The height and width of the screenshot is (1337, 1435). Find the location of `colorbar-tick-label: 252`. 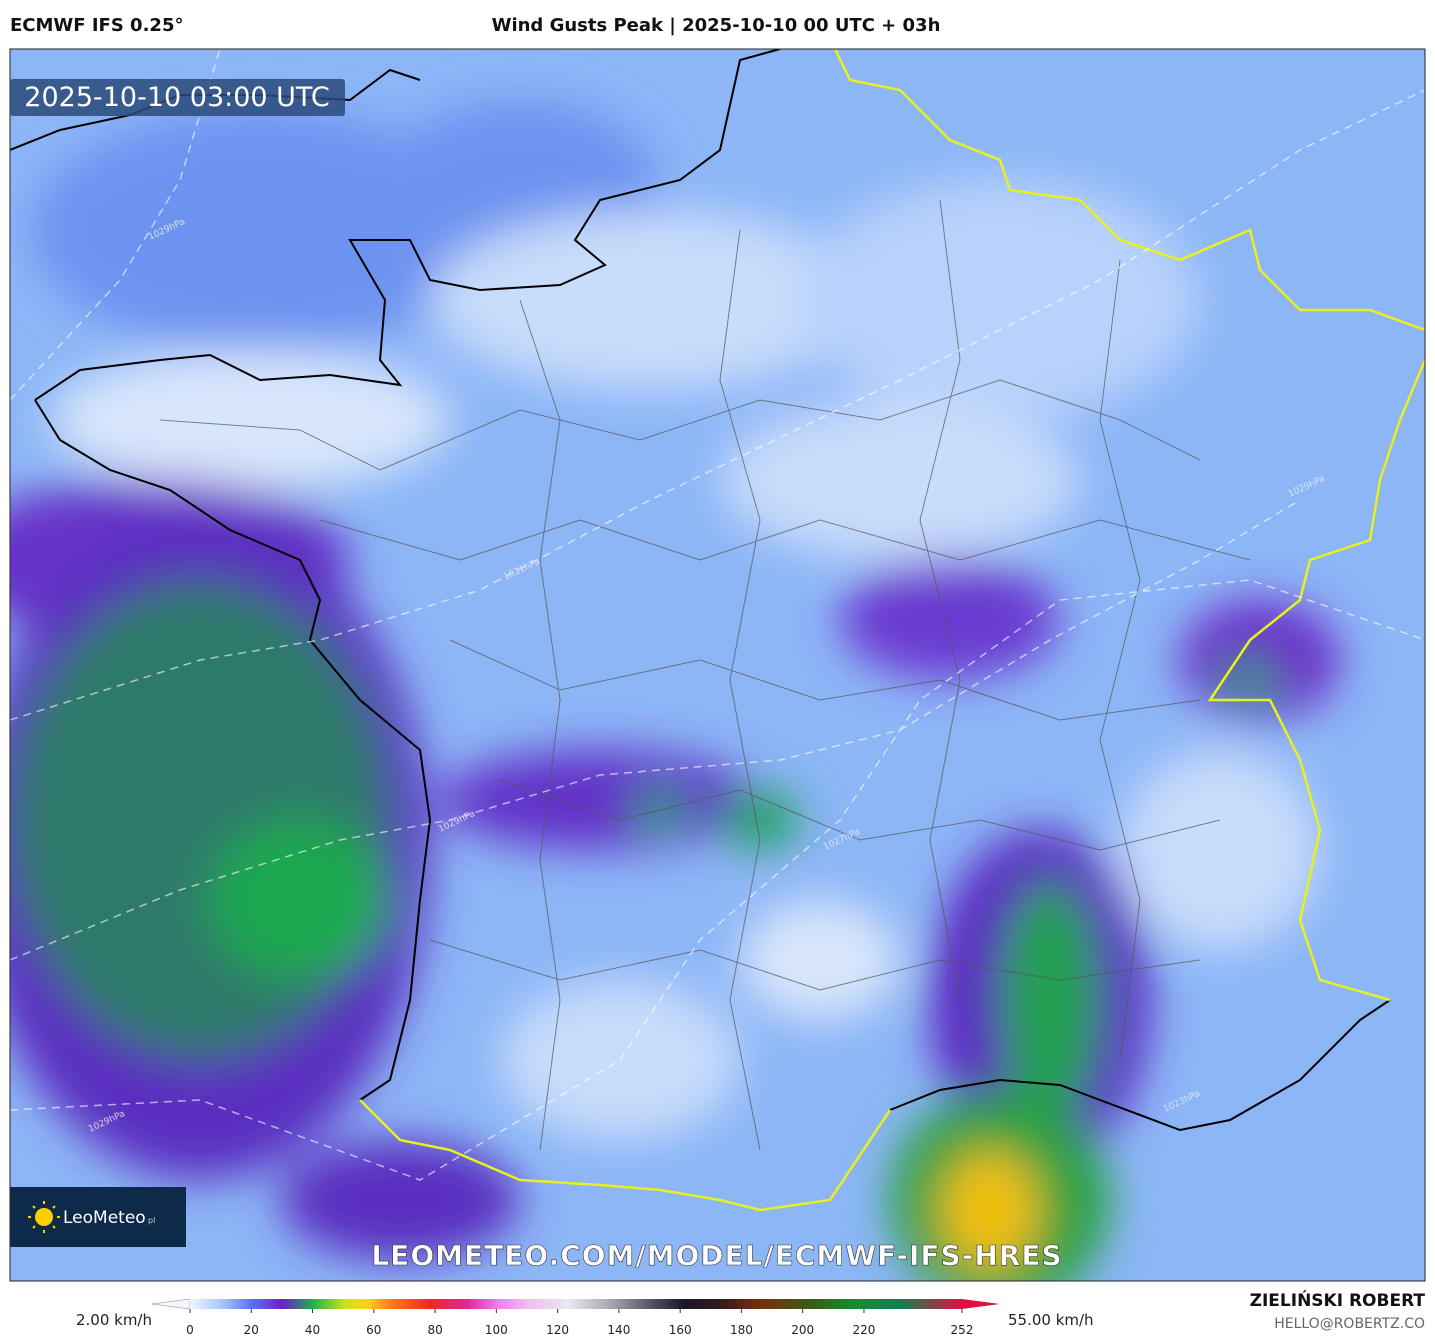

colorbar-tick-label: 252 is located at coordinates (962, 1330).